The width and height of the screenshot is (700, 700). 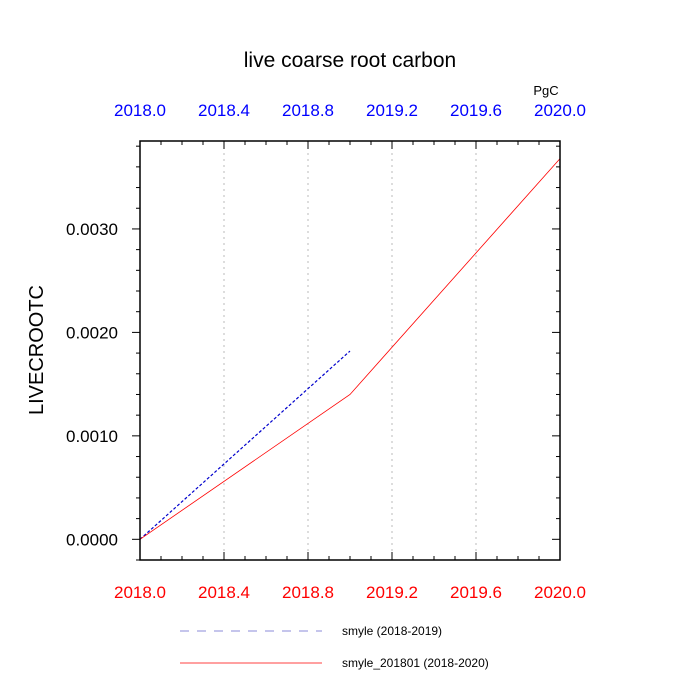 What do you see at coordinates (37, 350) in the screenshot?
I see `y-axis-label: LIVECROOTC` at bounding box center [37, 350].